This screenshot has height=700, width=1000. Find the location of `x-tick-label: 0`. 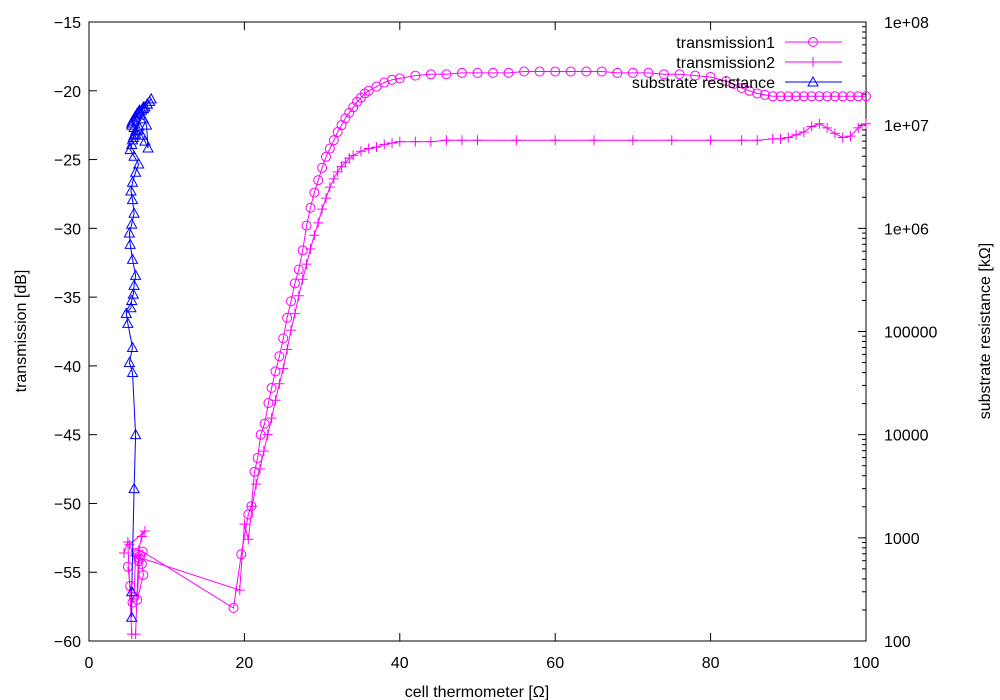

x-tick-label: 0 is located at coordinates (89, 663).